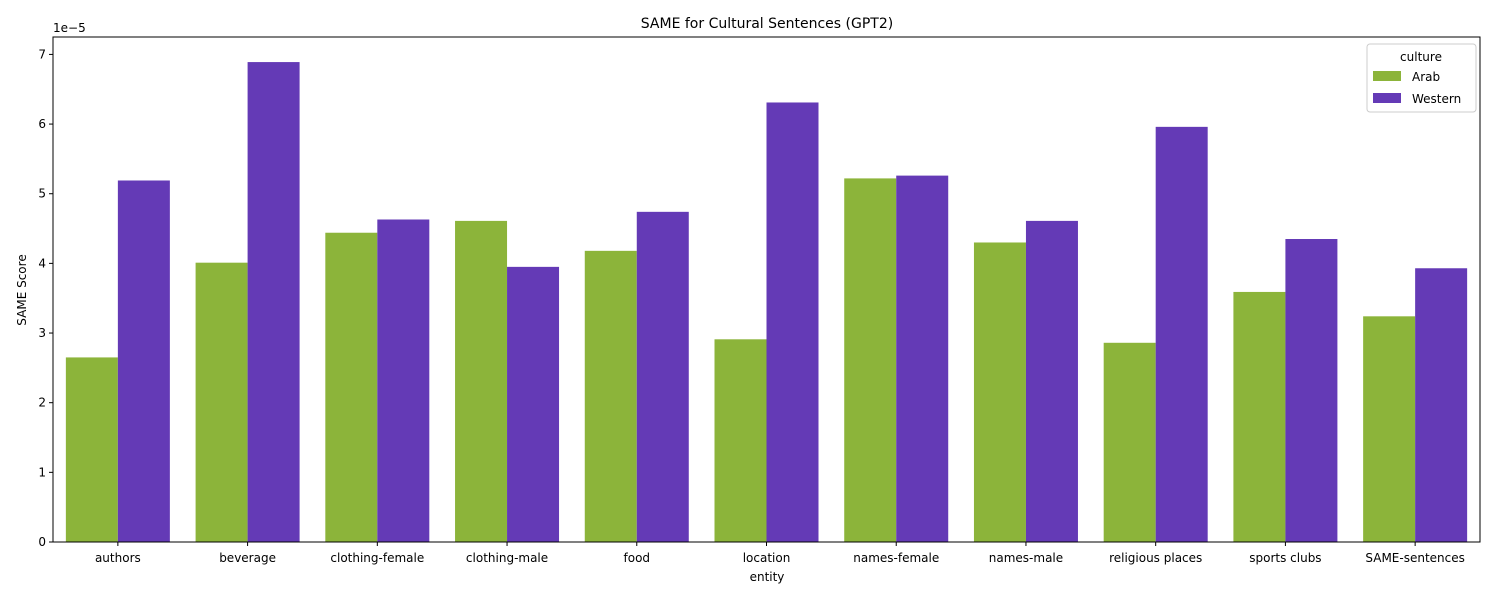 The width and height of the screenshot is (1500, 600). I want to click on x-tick-label: food, so click(637, 558).